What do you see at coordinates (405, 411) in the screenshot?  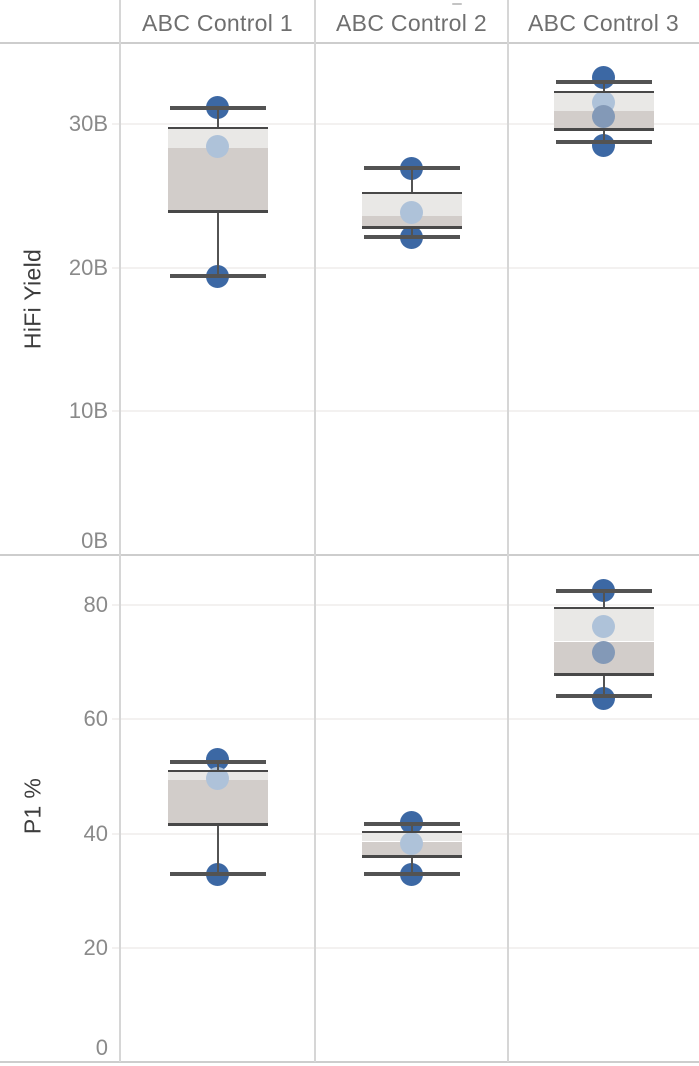 I see `gridline-hifi-yield-10B` at bounding box center [405, 411].